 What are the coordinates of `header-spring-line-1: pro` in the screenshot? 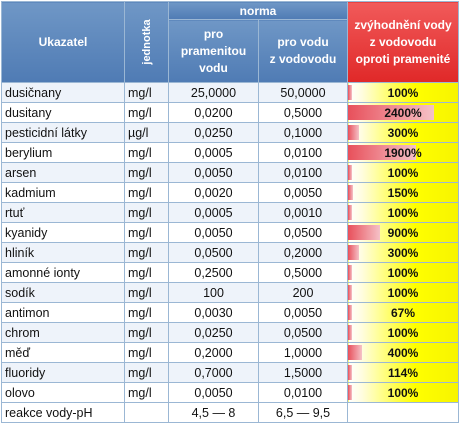 It's located at (213, 33).